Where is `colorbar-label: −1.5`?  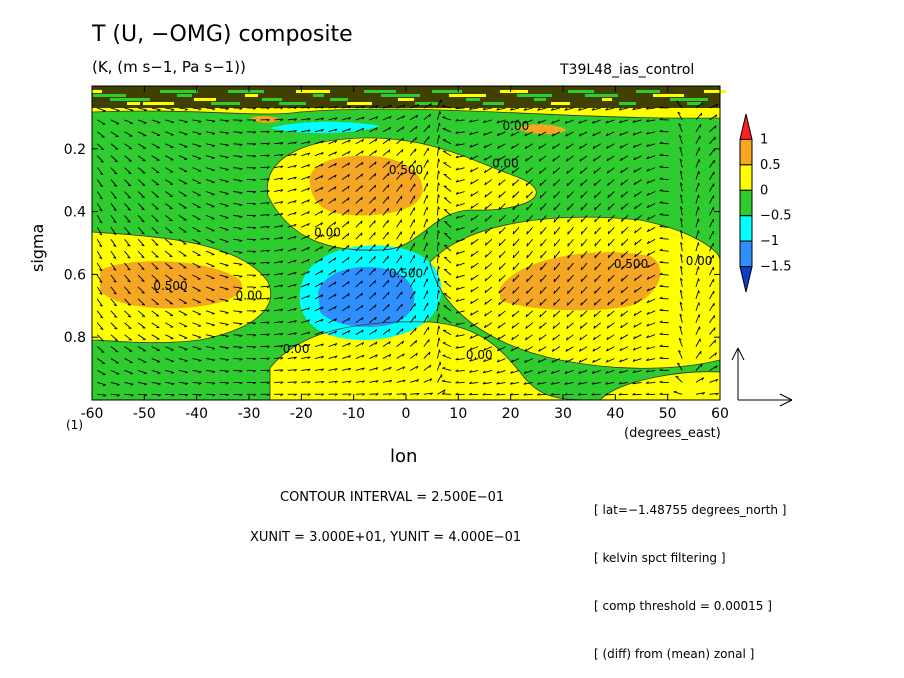
colorbar-label: −1.5 is located at coordinates (776, 267).